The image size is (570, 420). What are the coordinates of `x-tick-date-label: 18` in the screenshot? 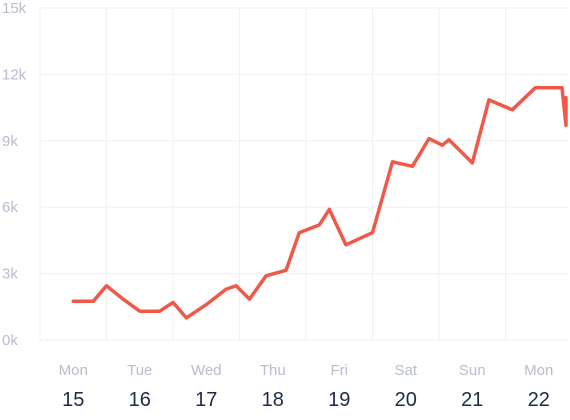 It's located at (273, 400).